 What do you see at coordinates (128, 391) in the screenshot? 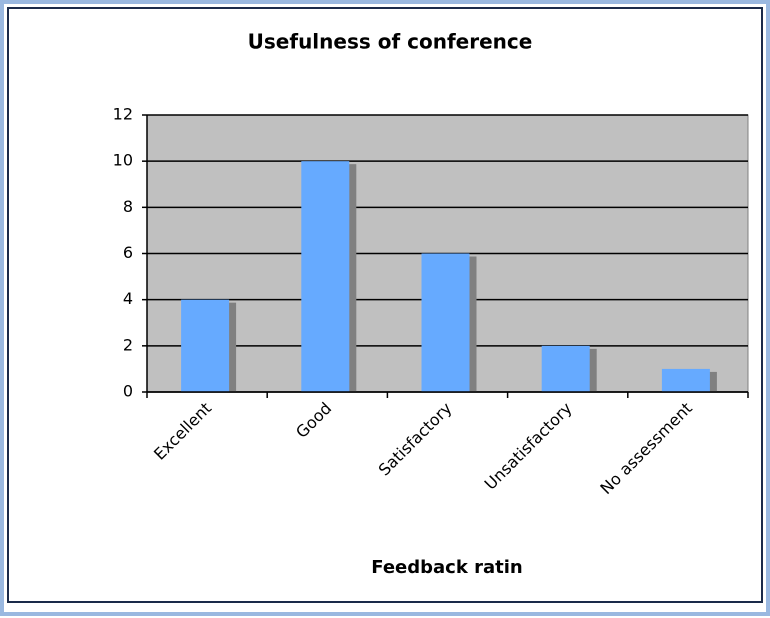
I see `y-tick-label: 0` at bounding box center [128, 391].